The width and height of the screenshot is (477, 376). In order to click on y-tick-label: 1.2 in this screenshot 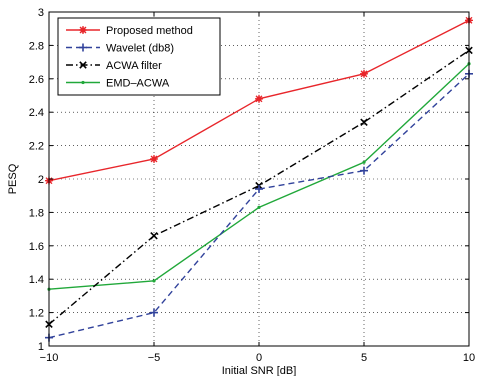, I will do `click(36, 314)`.